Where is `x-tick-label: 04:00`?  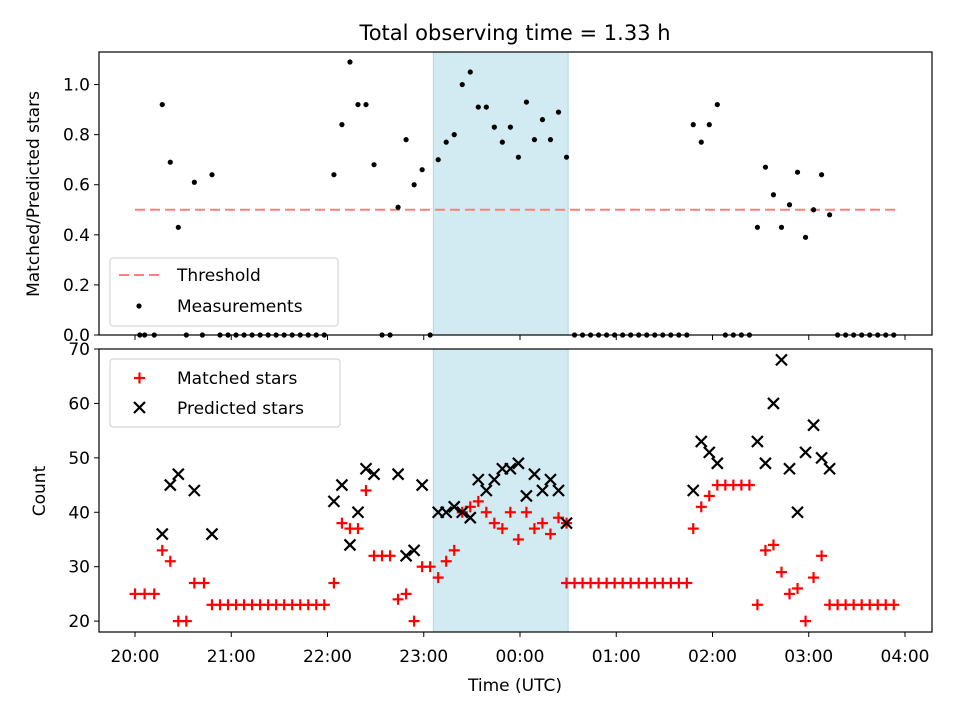 x-tick-label: 04:00 is located at coordinates (905, 657).